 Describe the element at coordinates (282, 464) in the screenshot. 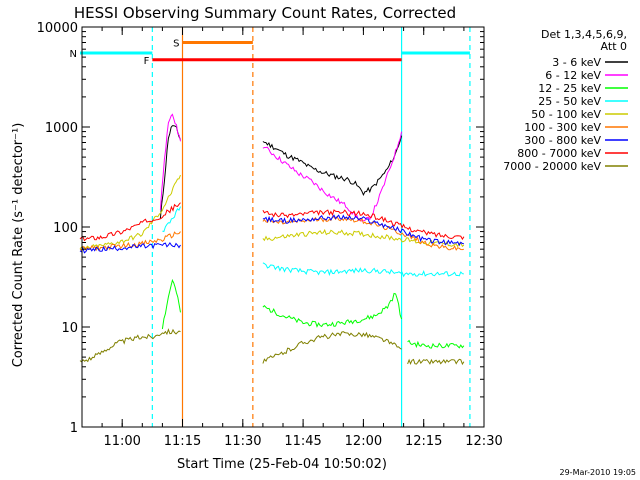

I see `x-axis-label: Start Time (25-Feb-04 10:50:02)` at that location.